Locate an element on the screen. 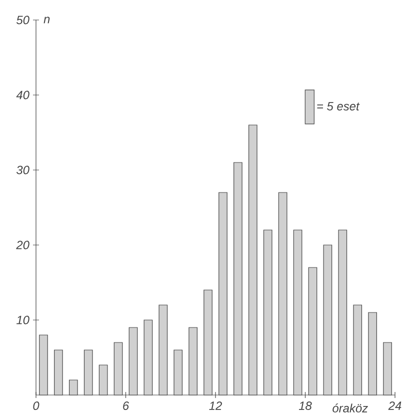 The image size is (409, 418). x-tick-label: 24 is located at coordinates (395, 406).